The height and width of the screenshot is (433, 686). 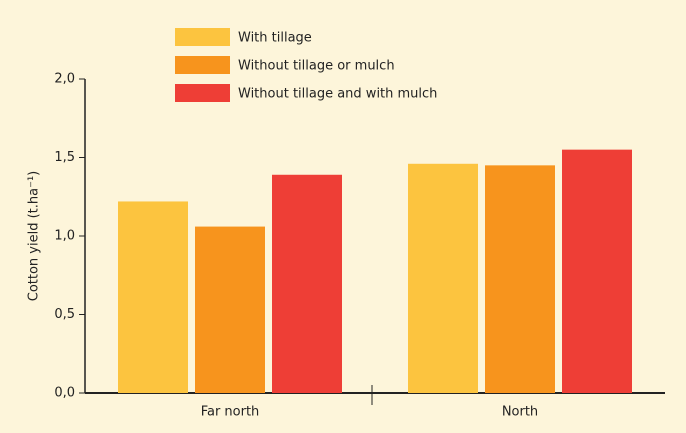 I want to click on y-tick-label: 1,0, so click(x=64, y=236).